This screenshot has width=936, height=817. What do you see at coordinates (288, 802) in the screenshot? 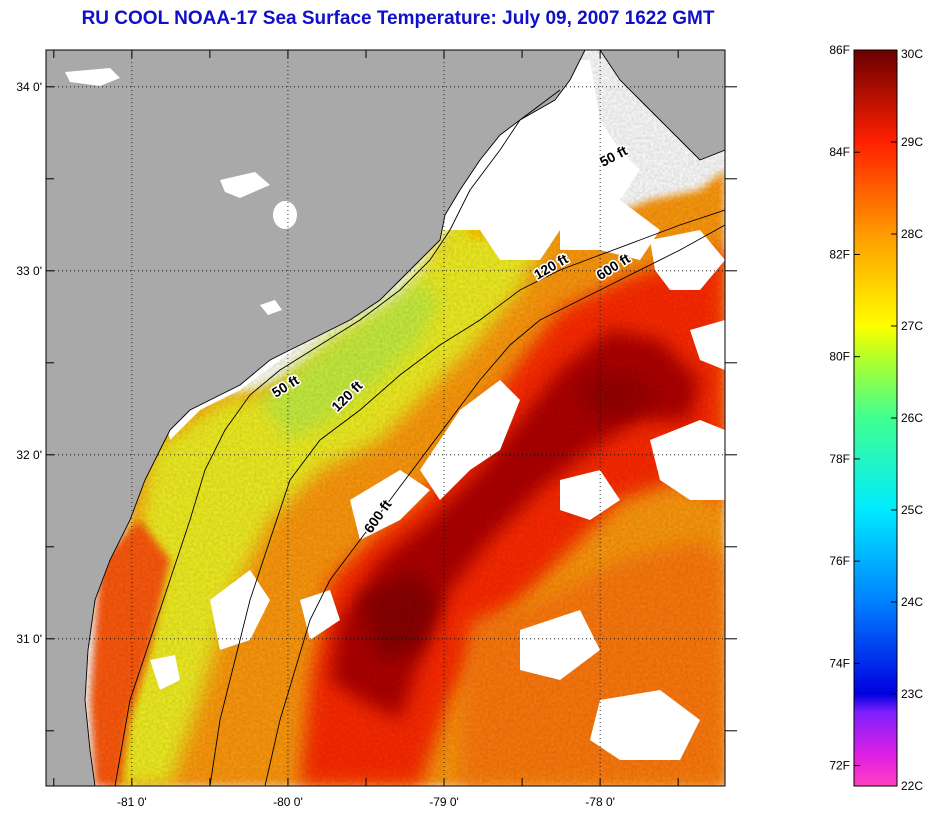
I see `lon-label: -80 0'` at bounding box center [288, 802].